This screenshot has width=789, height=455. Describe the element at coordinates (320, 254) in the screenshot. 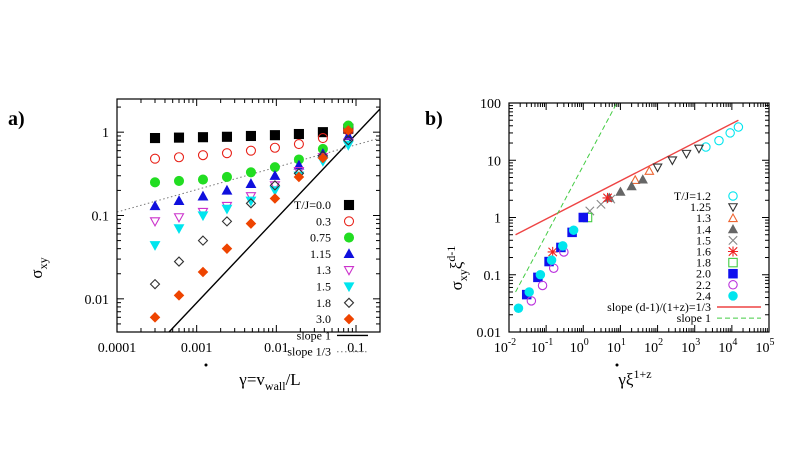

I see `legend-label: 1.15` at that location.